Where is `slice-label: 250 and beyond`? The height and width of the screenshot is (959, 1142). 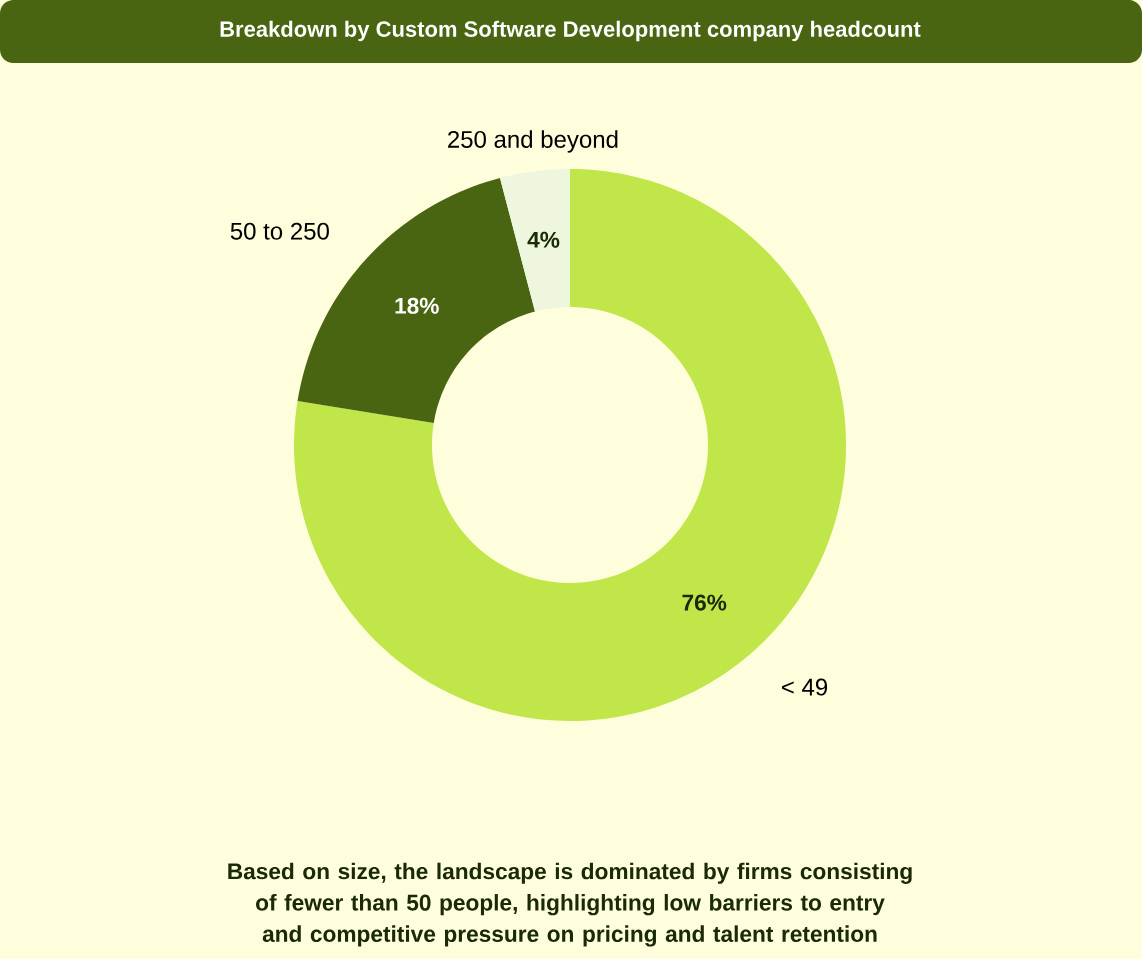 slice-label: 250 and beyond is located at coordinates (533, 141).